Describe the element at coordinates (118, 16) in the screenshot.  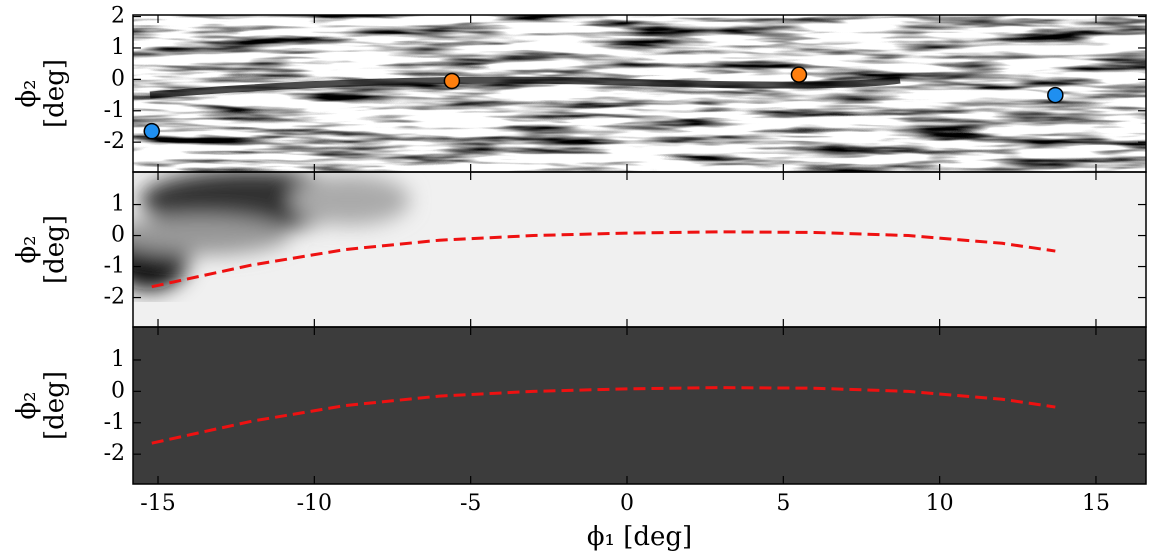
I see `y-tick-label: 2` at that location.